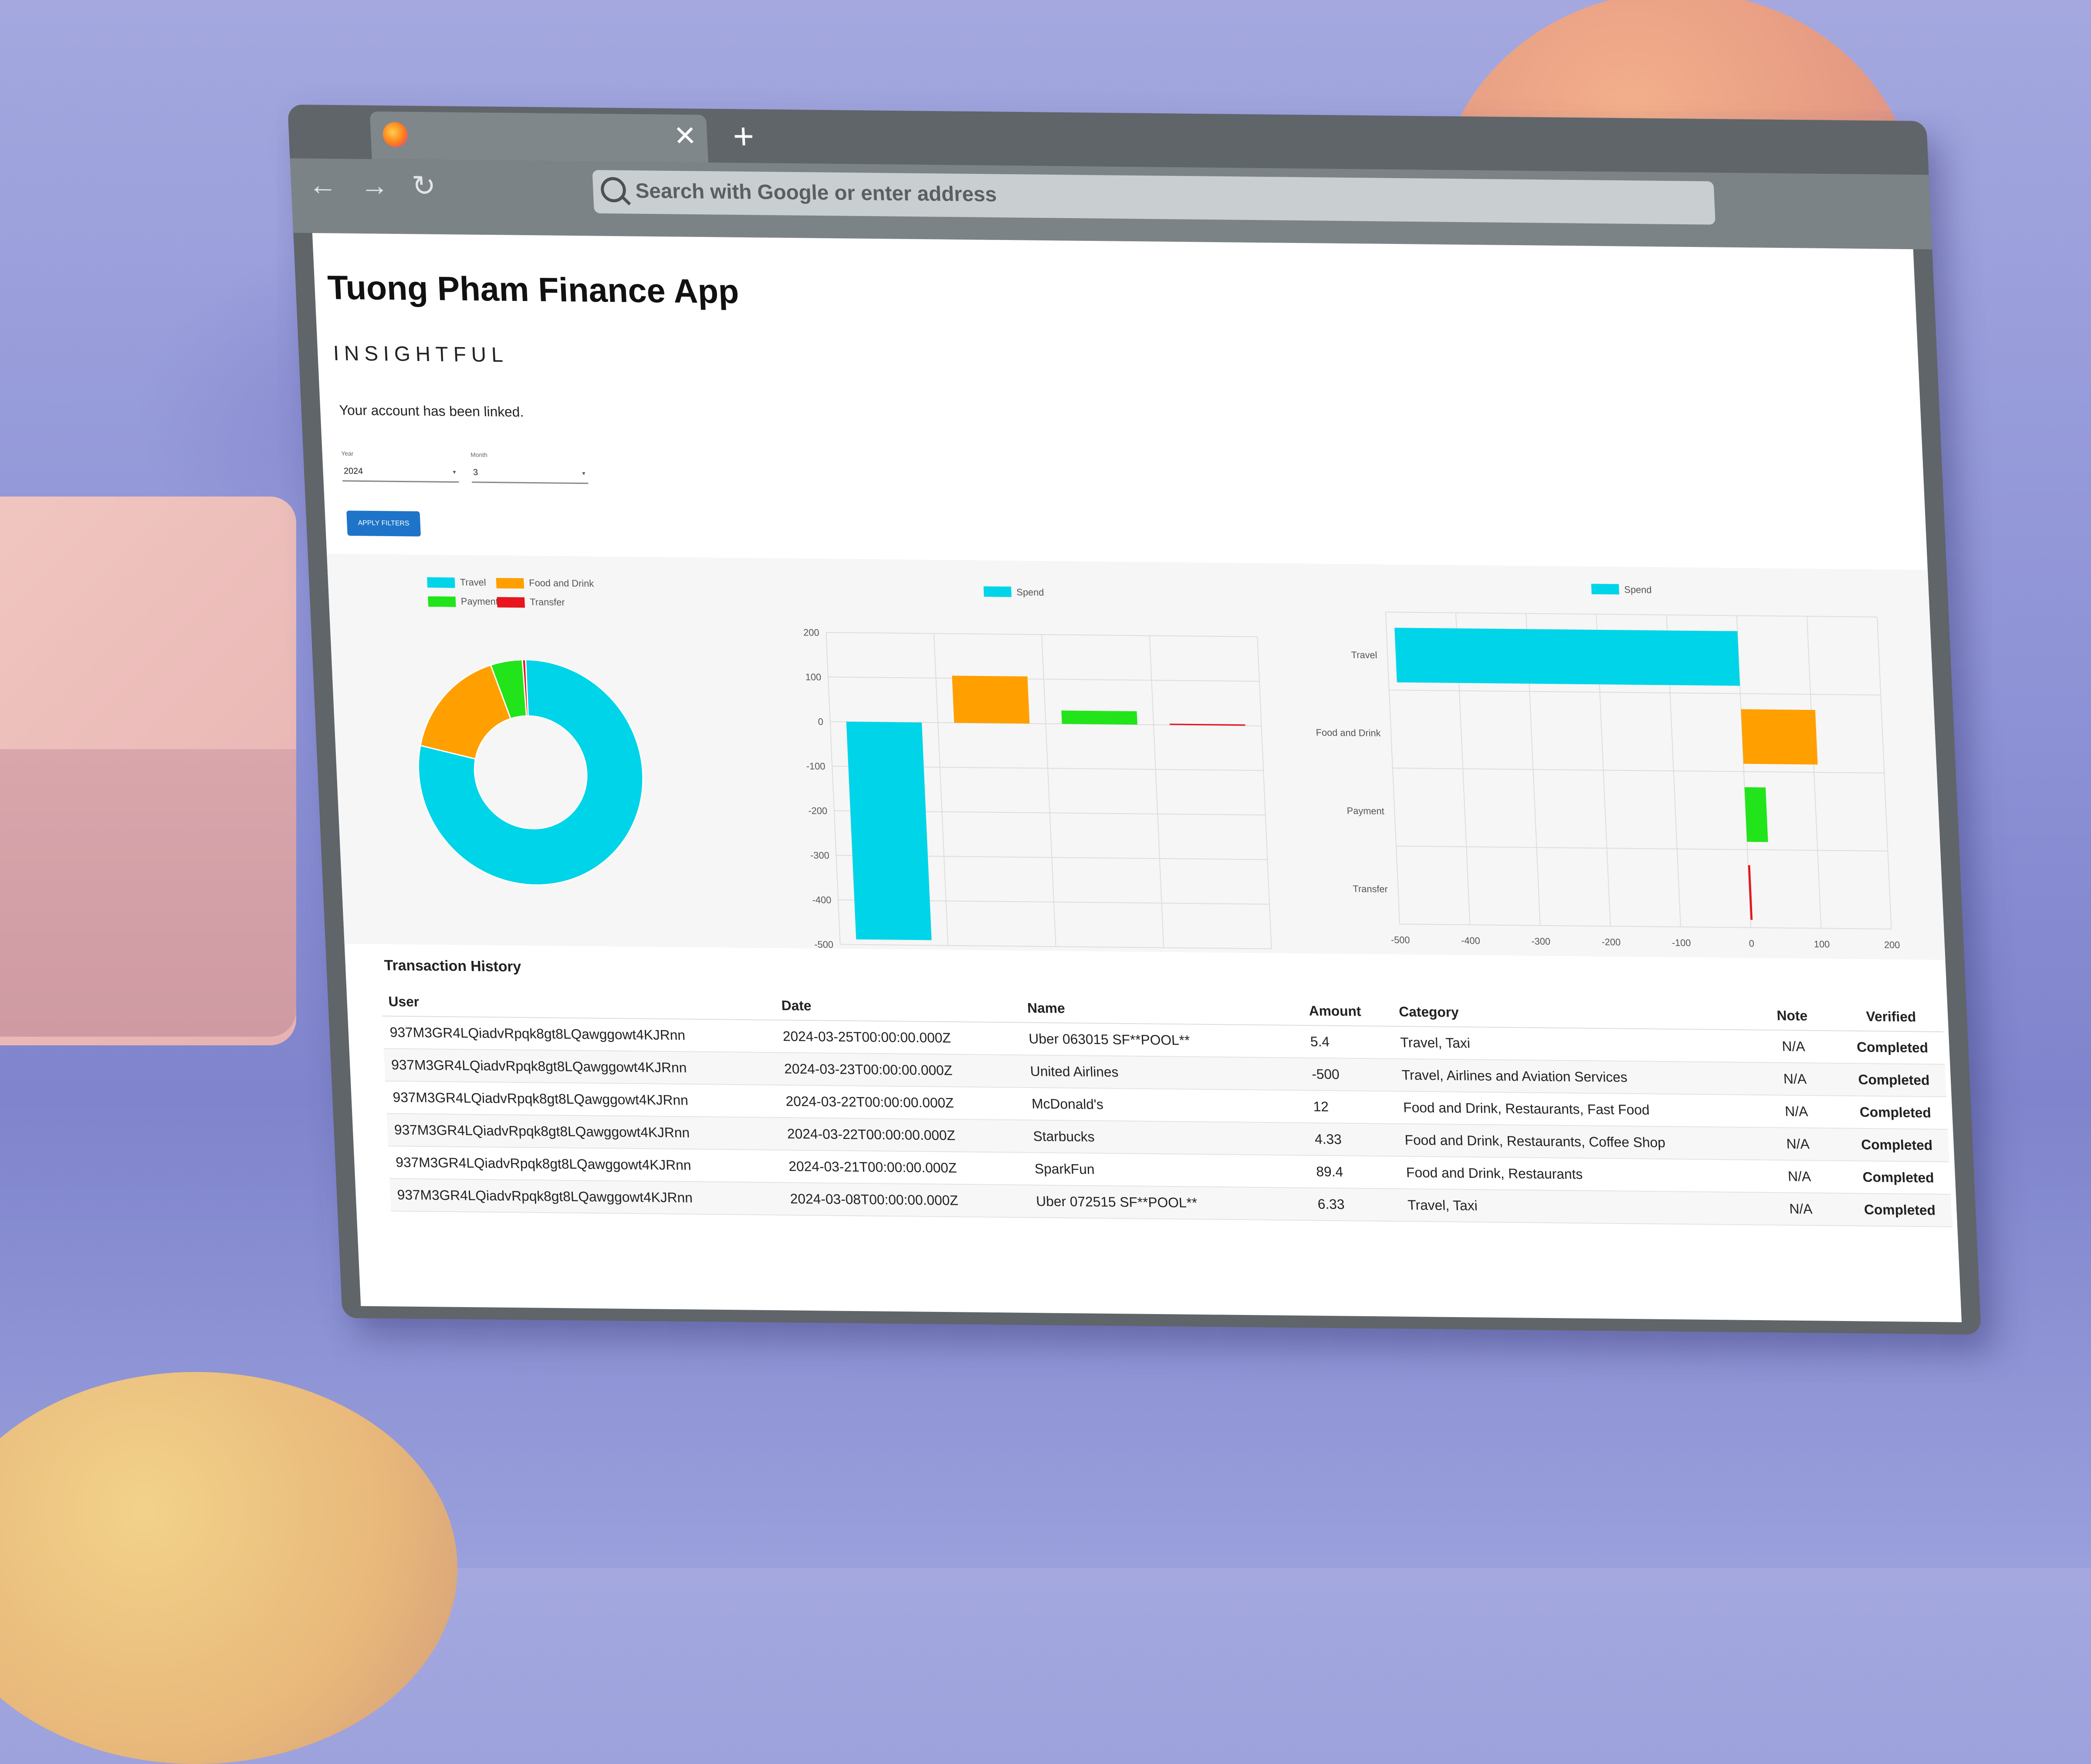 This screenshot has height=1764, width=2091. What do you see at coordinates (1638, 589) in the screenshot?
I see `hbar-legend-label: Spend` at bounding box center [1638, 589].